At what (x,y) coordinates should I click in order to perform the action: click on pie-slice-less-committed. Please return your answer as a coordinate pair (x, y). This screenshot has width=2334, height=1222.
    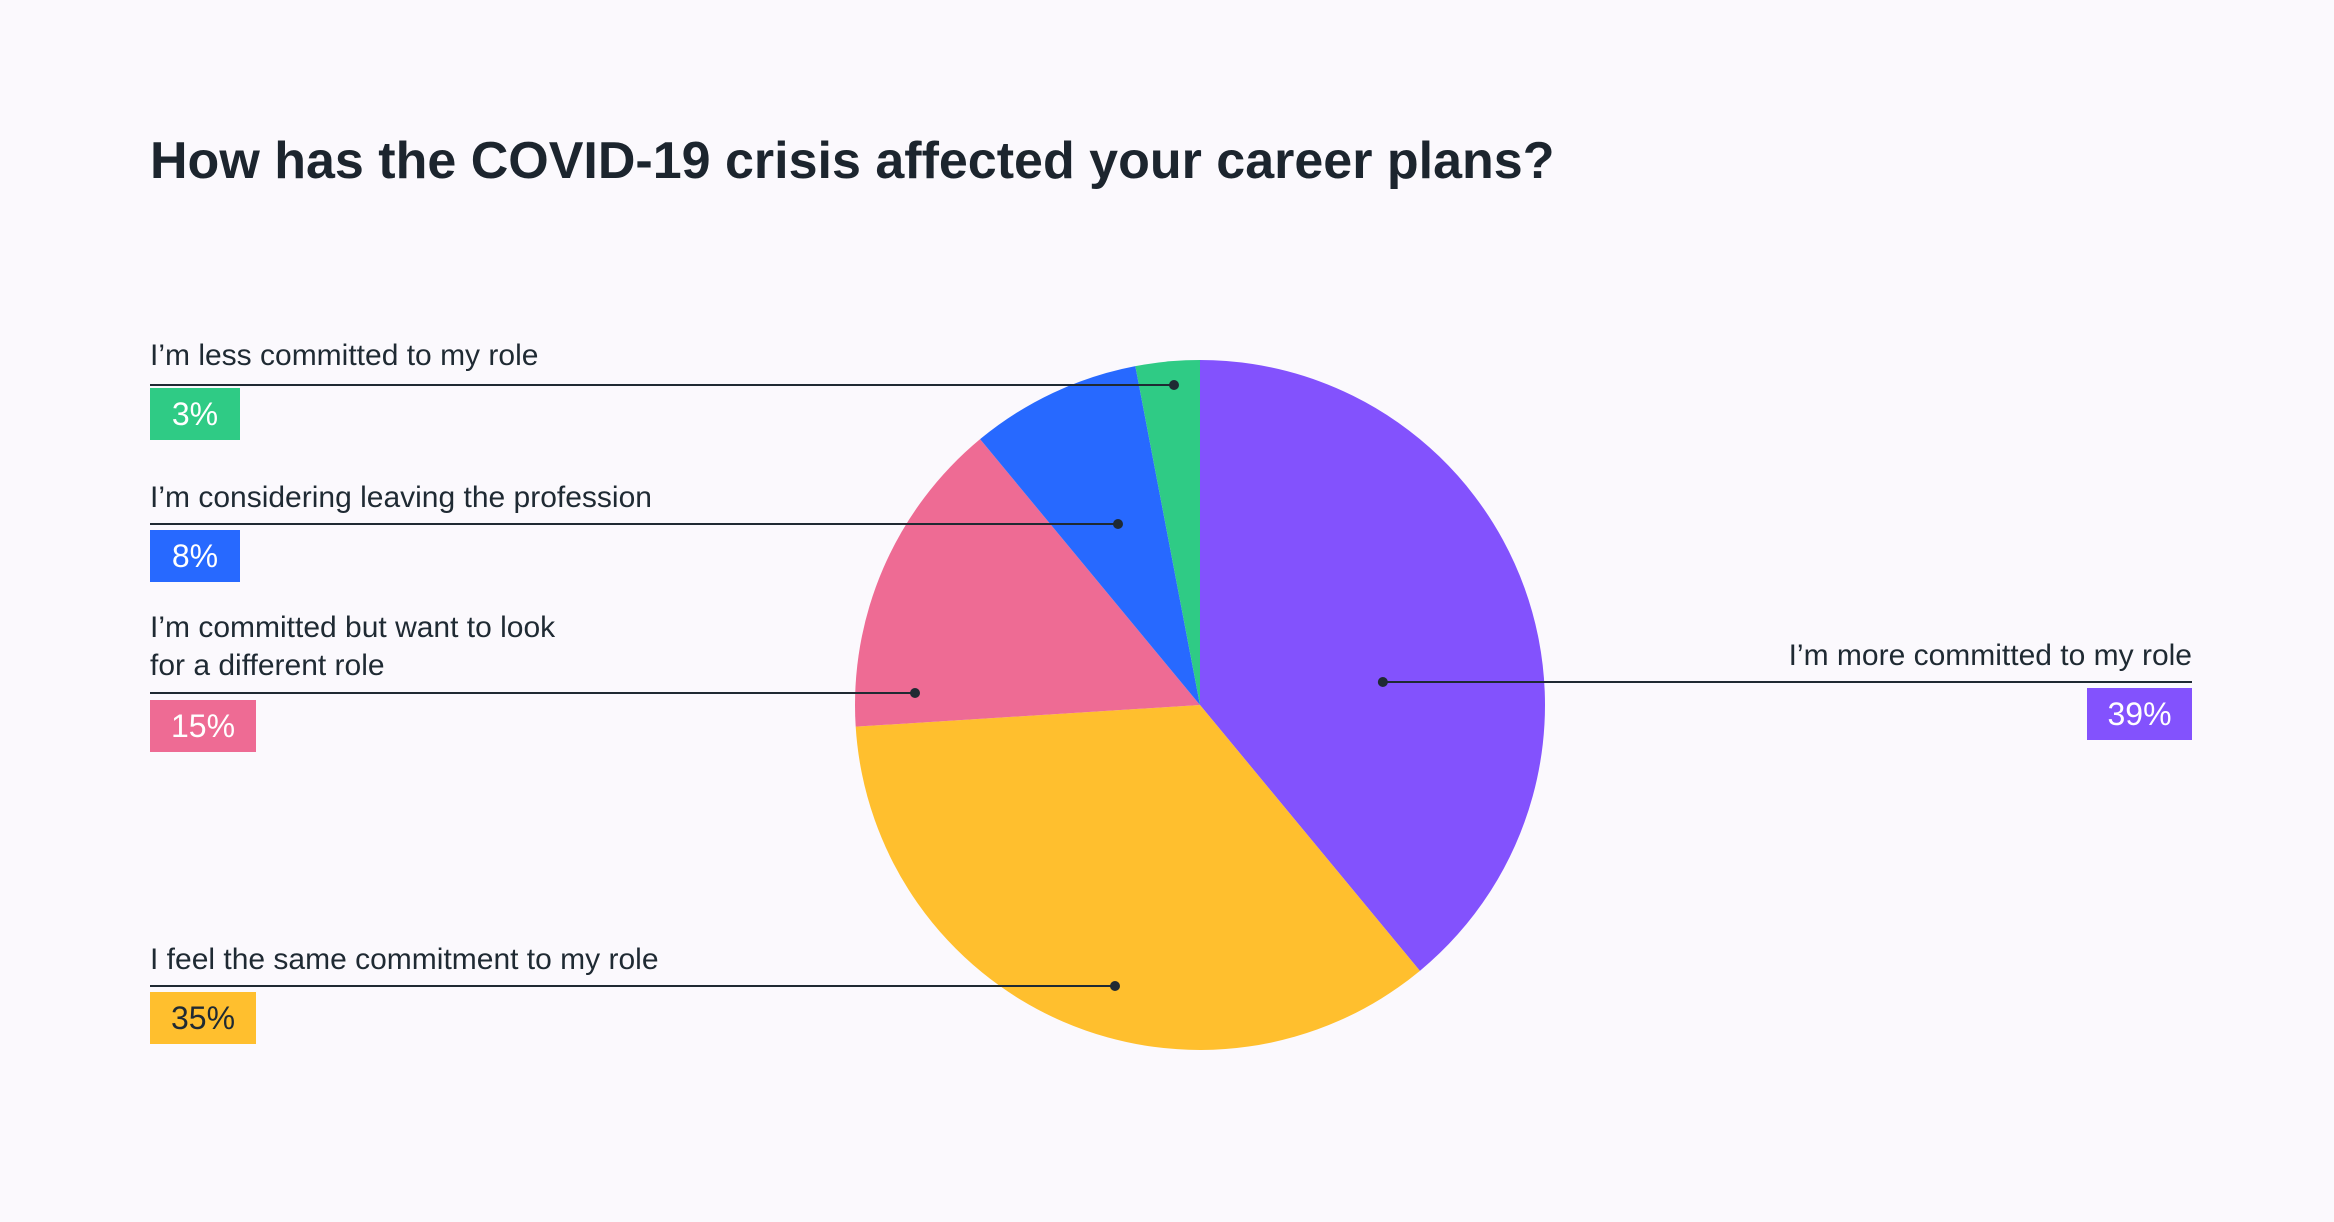
    Looking at the image, I should click on (1167, 532).